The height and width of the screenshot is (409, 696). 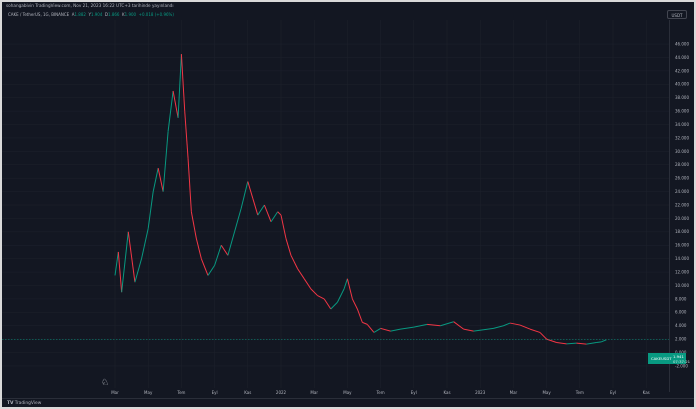 I want to click on y-tick-label: 20.000, so click(x=682, y=218).